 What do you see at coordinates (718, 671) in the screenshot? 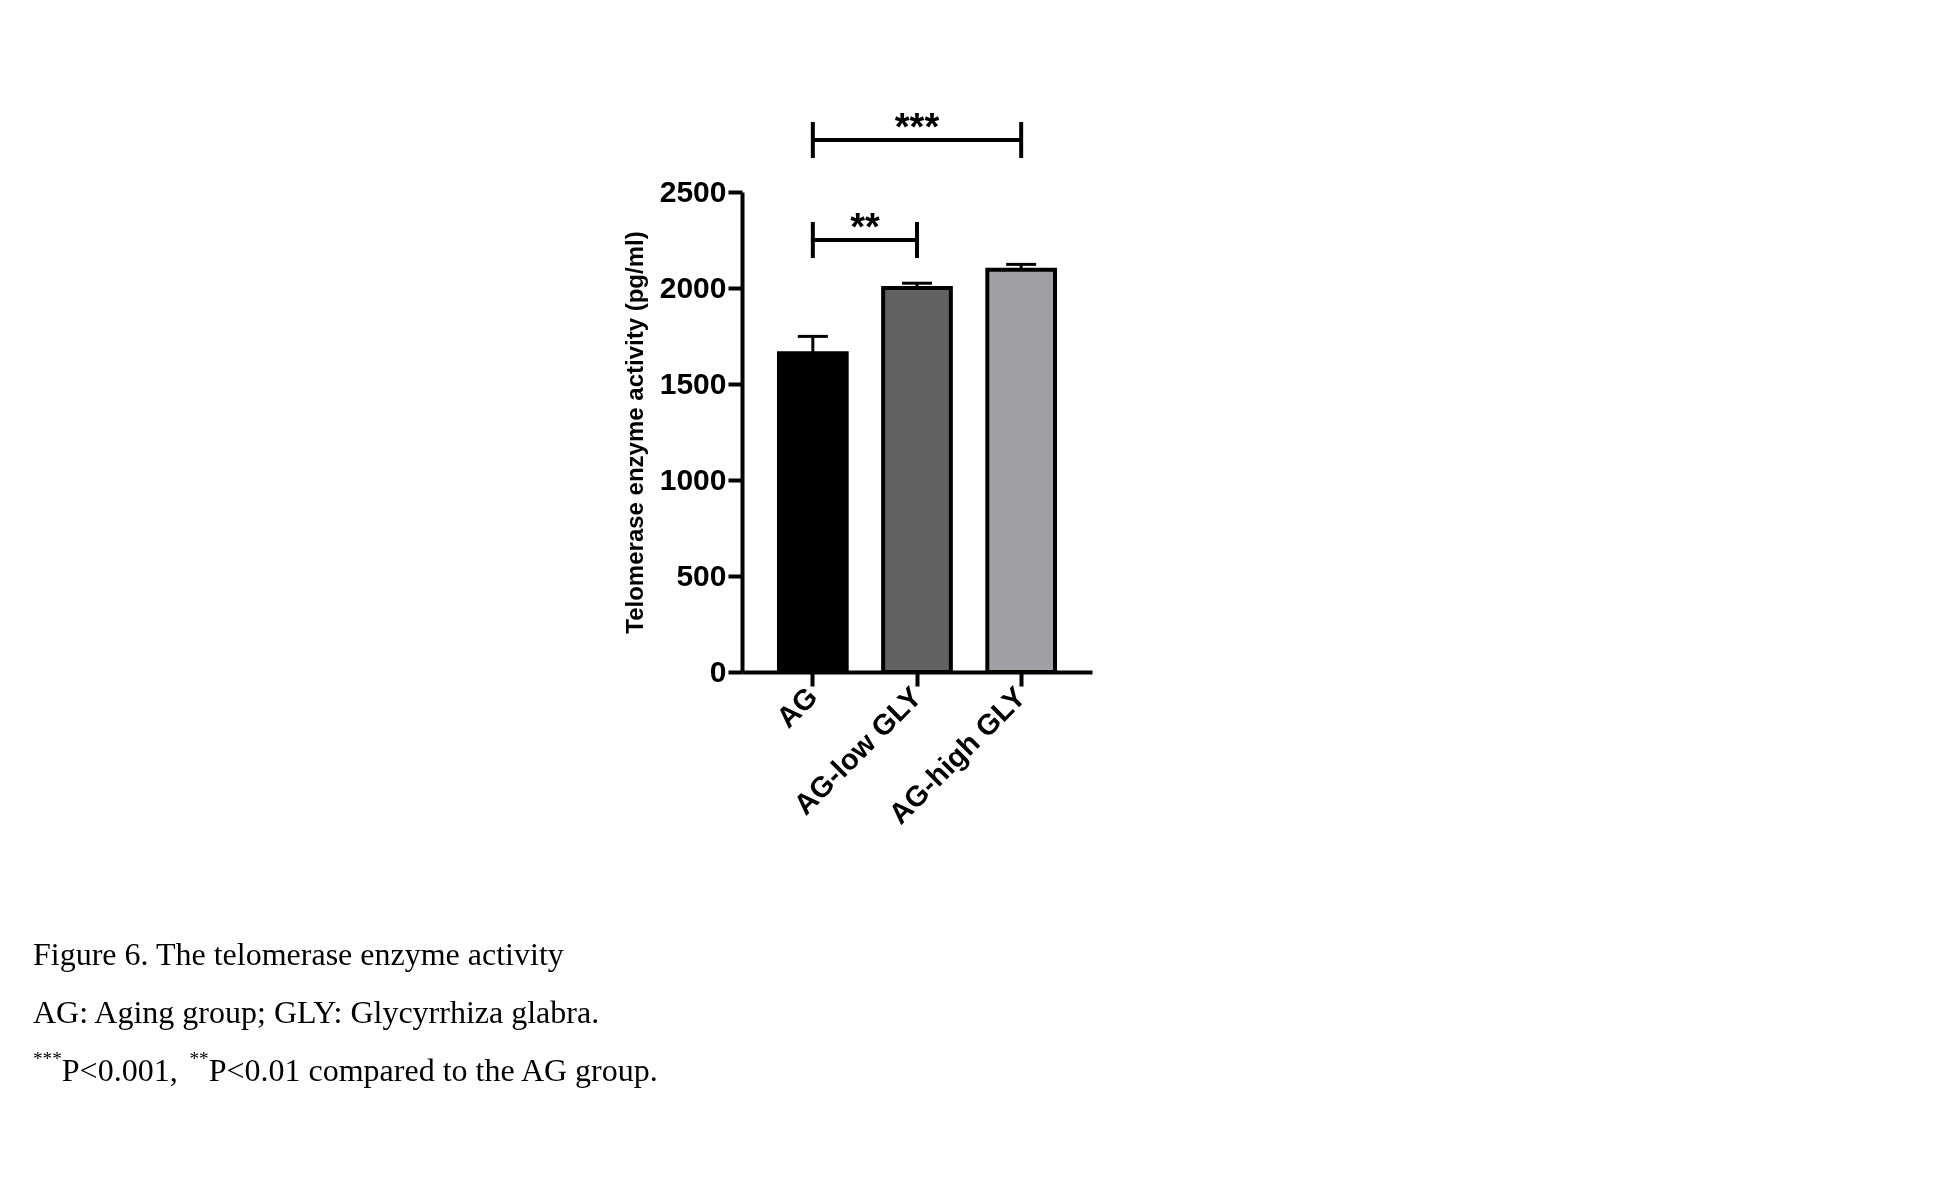
I see `y-tick-label: 0` at bounding box center [718, 671].